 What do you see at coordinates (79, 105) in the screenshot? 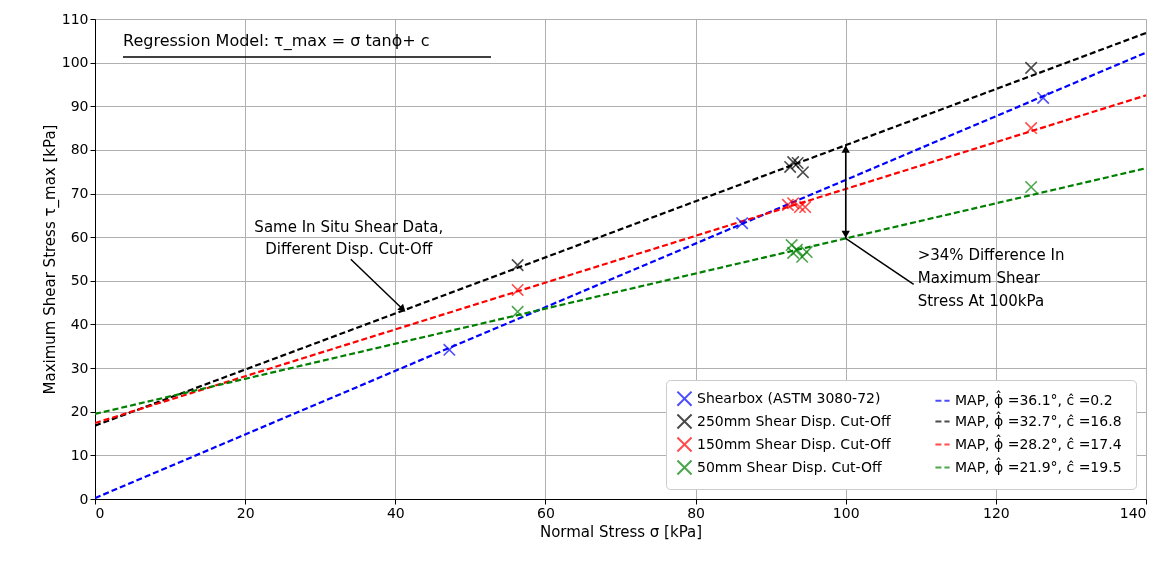
I see `y-tick-label: 90` at bounding box center [79, 105].